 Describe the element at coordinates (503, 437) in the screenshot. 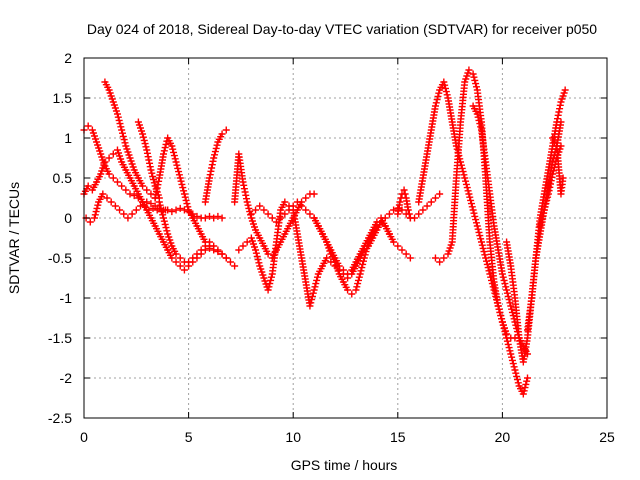

I see `x-tick-label: 20` at that location.